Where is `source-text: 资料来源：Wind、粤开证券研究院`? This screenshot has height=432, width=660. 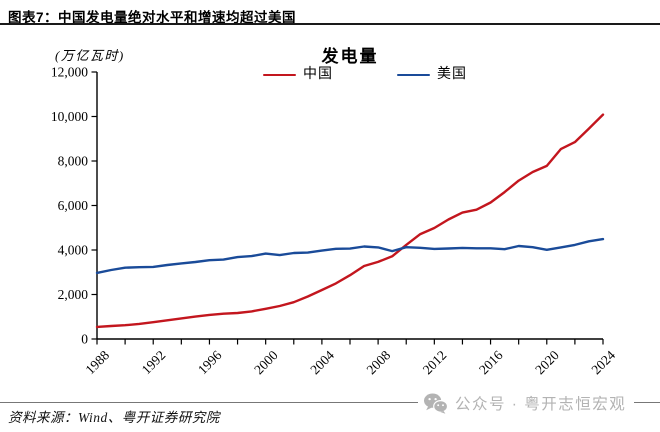 source-text: 资料来源：Wind、粤开证券研究院 is located at coordinates (114, 417).